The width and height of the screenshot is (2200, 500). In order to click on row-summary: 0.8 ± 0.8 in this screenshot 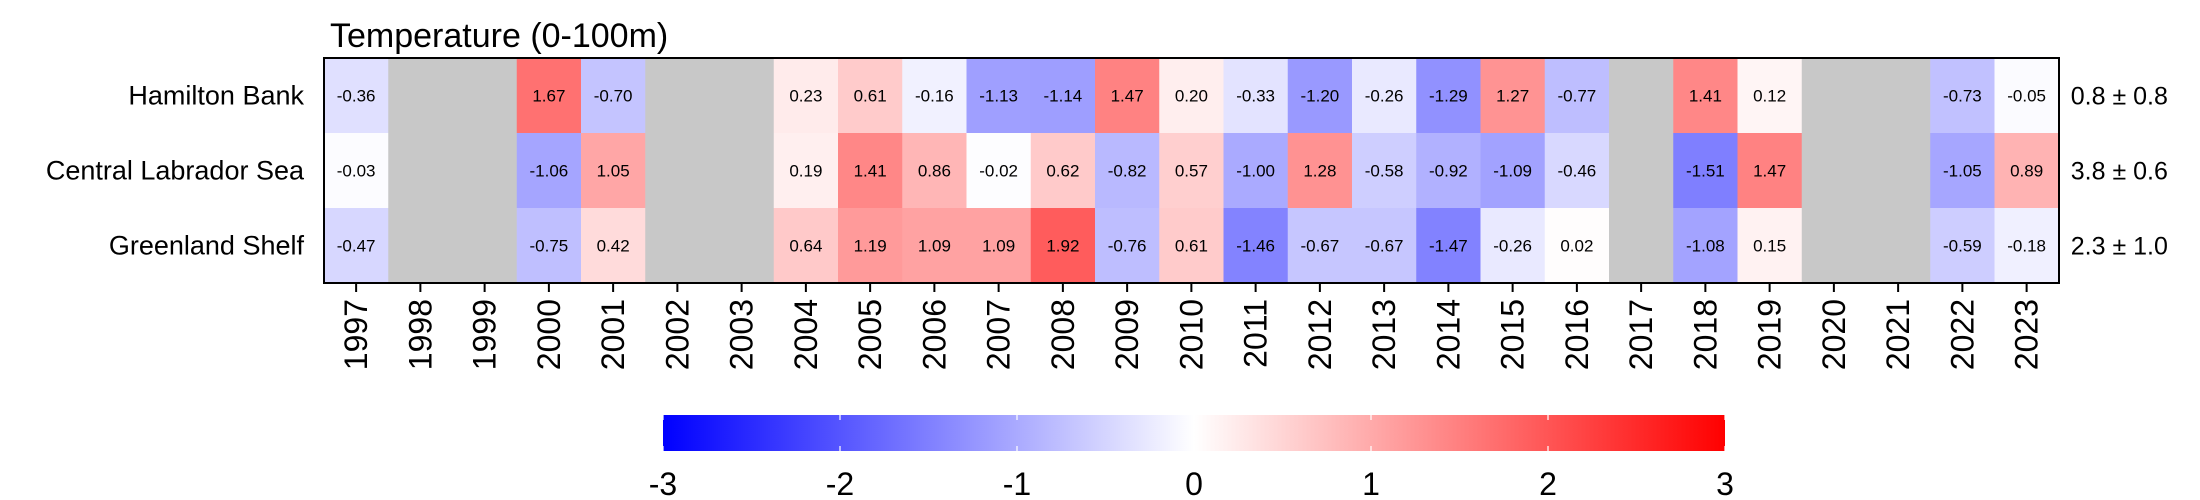, I will do `click(2119, 97)`.